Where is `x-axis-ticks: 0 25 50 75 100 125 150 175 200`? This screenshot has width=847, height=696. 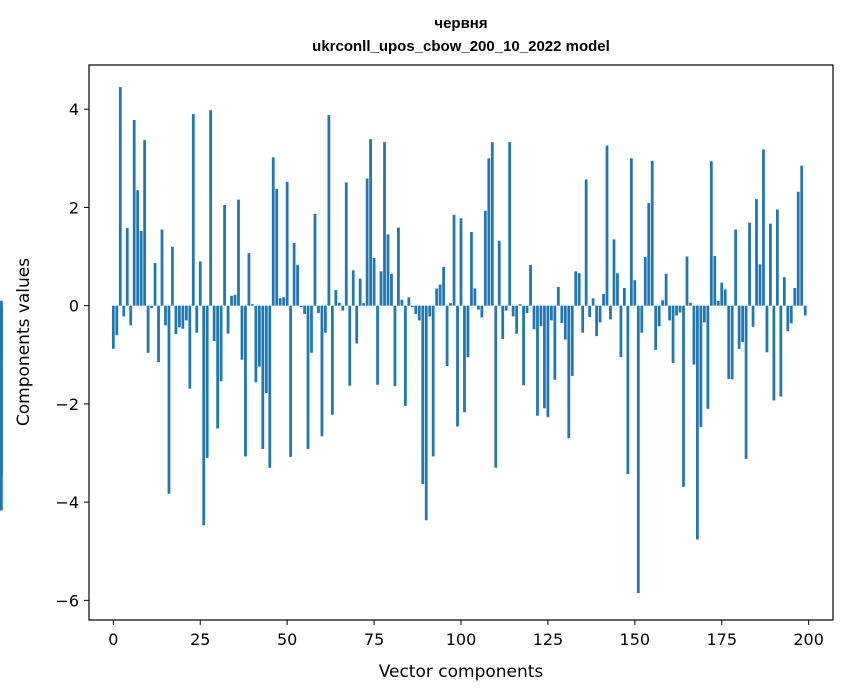
x-axis-ticks: 0 25 50 75 100 125 150 175 200 is located at coordinates (466, 634).